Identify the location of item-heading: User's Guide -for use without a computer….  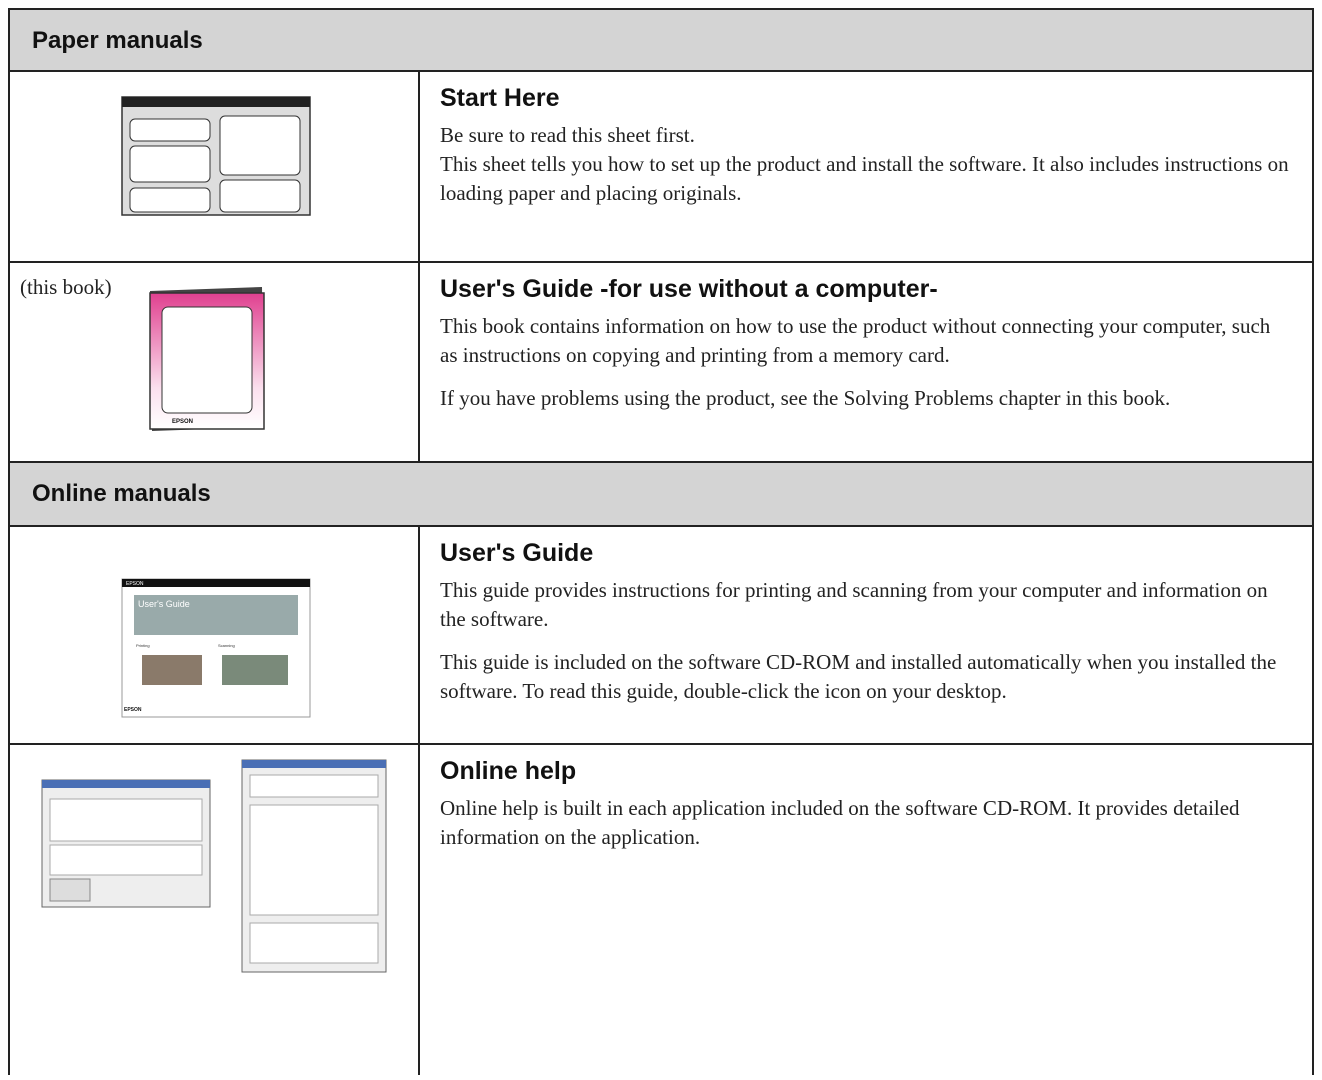
(689, 289).